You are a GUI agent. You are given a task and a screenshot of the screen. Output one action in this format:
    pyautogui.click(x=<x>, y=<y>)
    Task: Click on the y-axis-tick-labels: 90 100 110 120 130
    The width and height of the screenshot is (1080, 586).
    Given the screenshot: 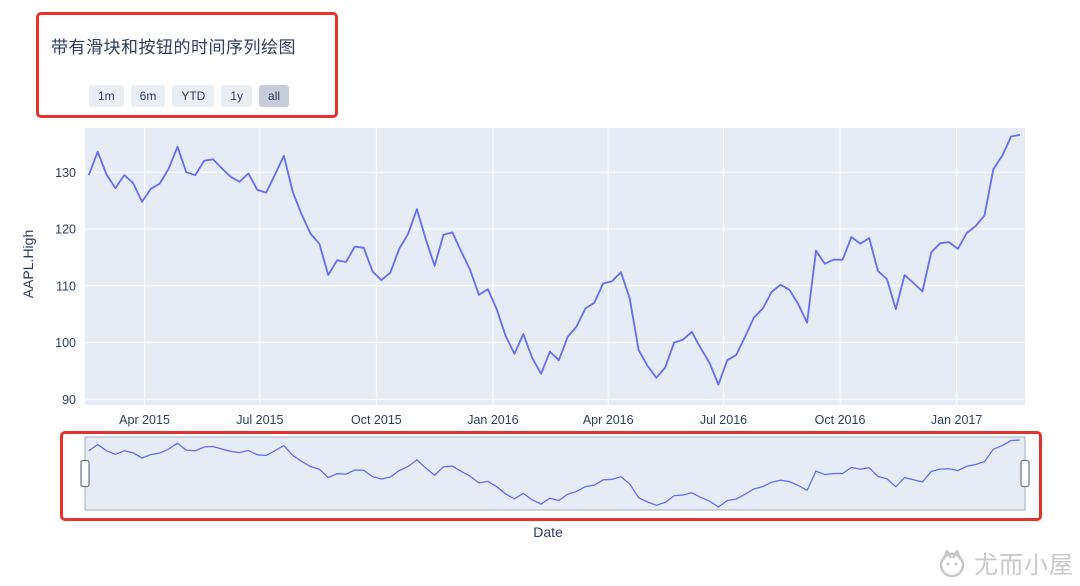 What is the action you would take?
    pyautogui.click(x=65, y=286)
    